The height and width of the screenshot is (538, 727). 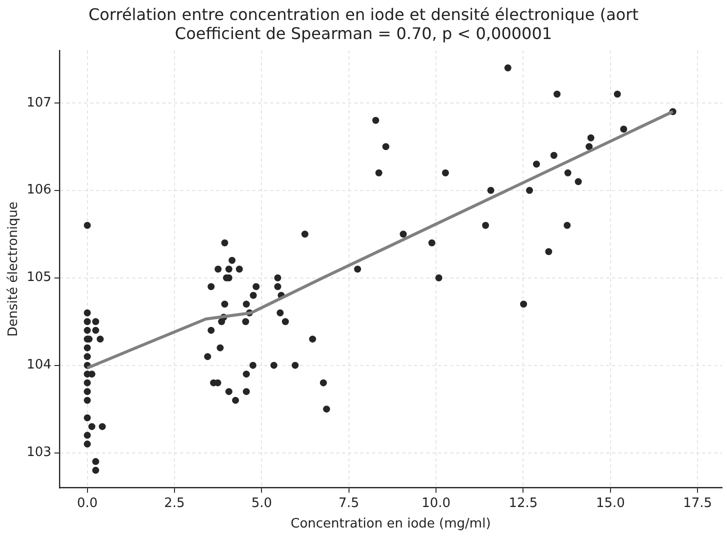 I want to click on y-tick-label: 103, so click(x=39, y=452).